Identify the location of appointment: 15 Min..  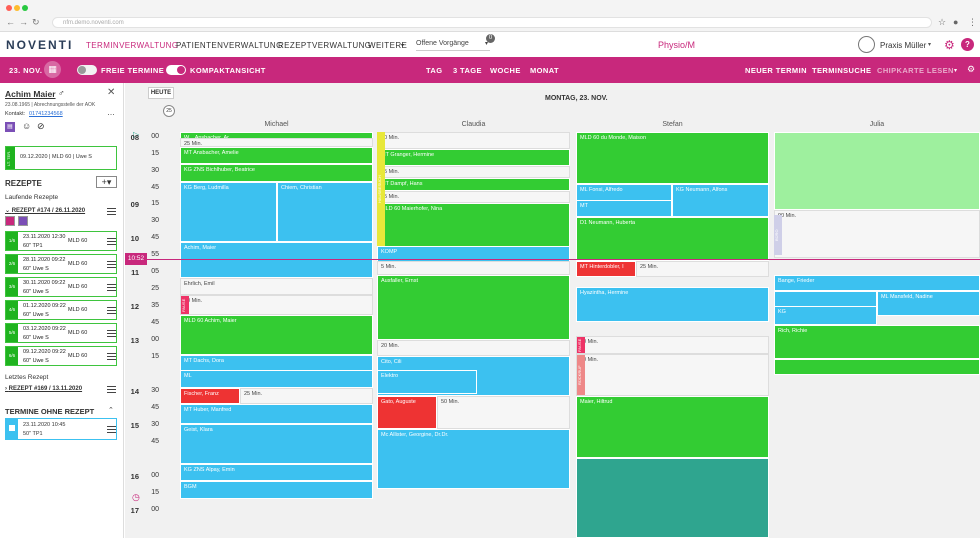
(473, 197).